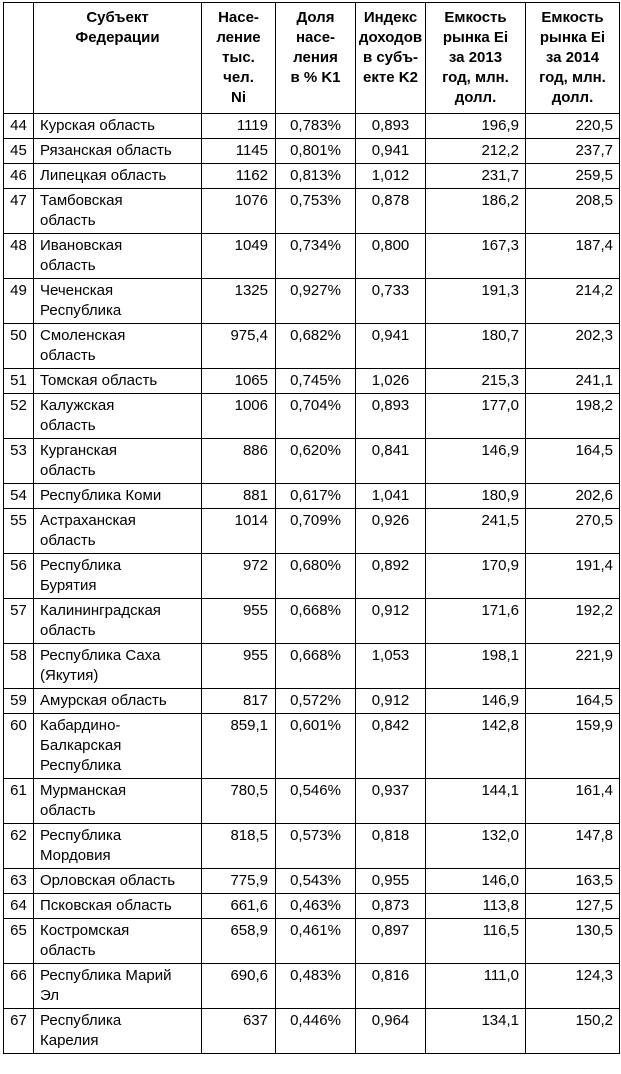  Describe the element at coordinates (117, 256) in the screenshot. I see `region-name-cell: Ивановская область` at that location.